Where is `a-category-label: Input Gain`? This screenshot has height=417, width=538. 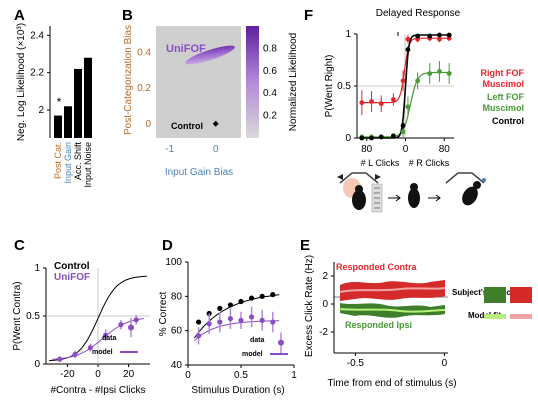
a-category-label: Input Gain is located at coordinates (68, 163).